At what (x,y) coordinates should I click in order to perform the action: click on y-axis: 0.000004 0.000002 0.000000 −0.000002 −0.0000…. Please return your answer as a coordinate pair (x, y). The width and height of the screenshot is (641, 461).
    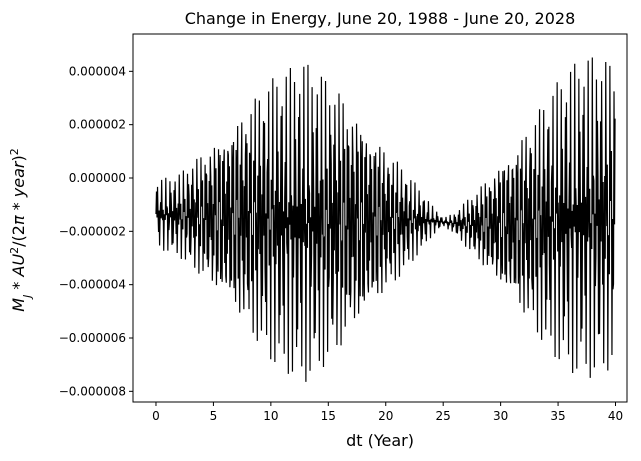
    Looking at the image, I should click on (96, 231).